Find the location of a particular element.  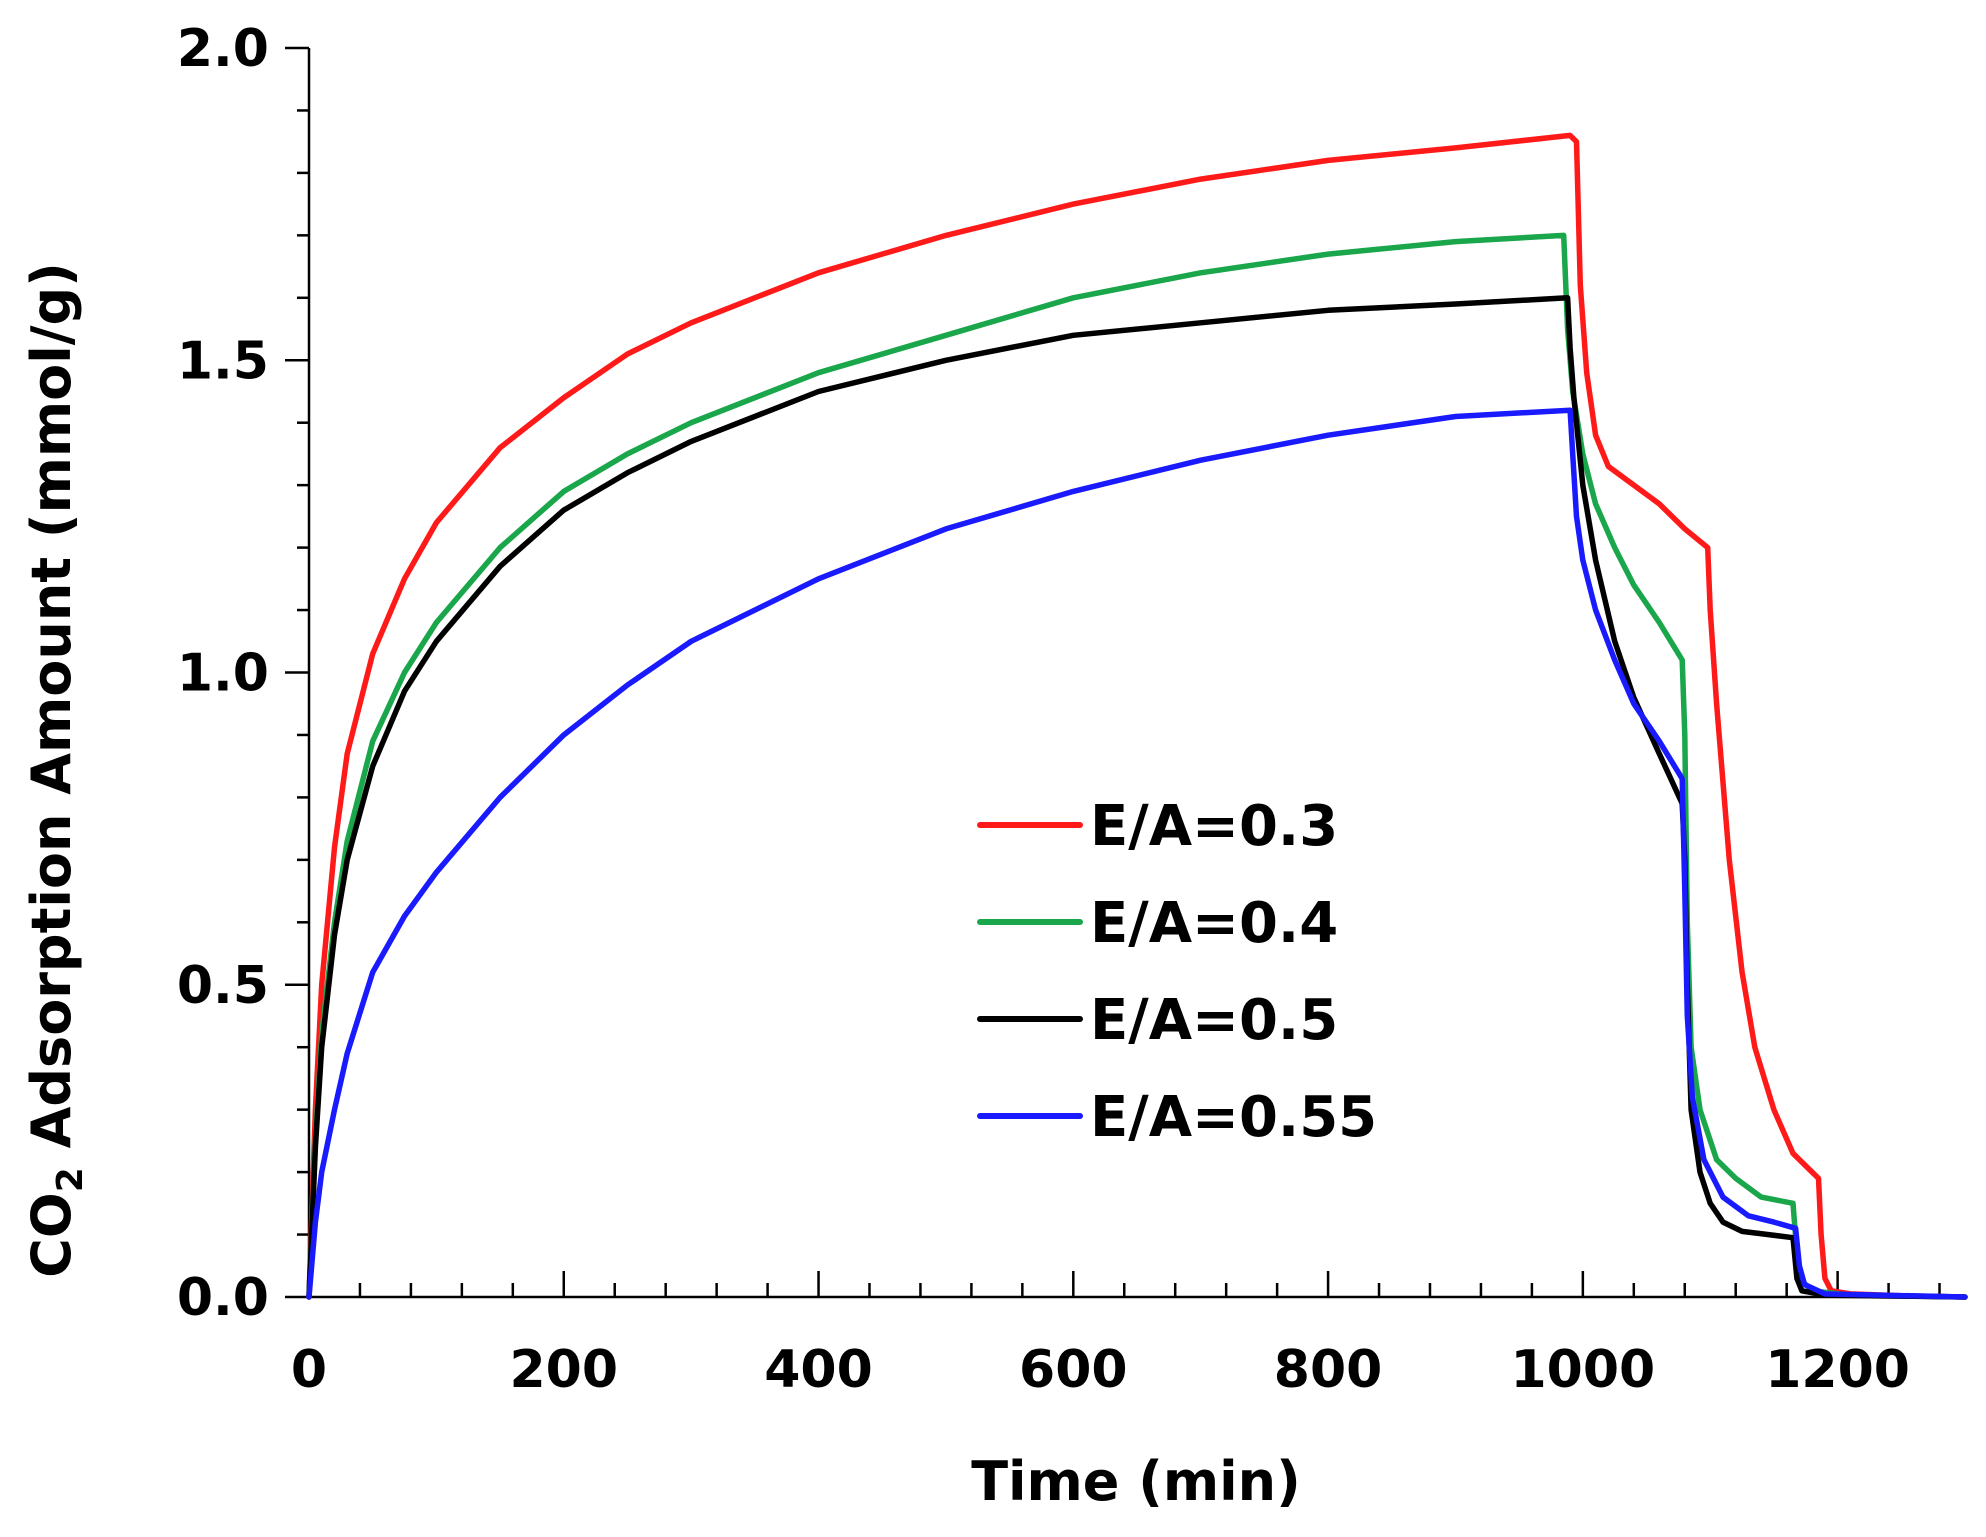

y-minor-ticks is located at coordinates (303, 672).